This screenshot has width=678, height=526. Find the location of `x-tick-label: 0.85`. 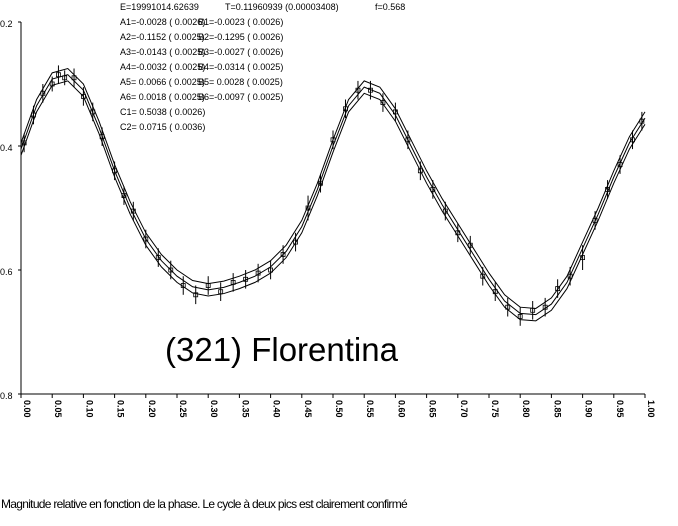

x-tick-label: 0.85 is located at coordinates (557, 409).